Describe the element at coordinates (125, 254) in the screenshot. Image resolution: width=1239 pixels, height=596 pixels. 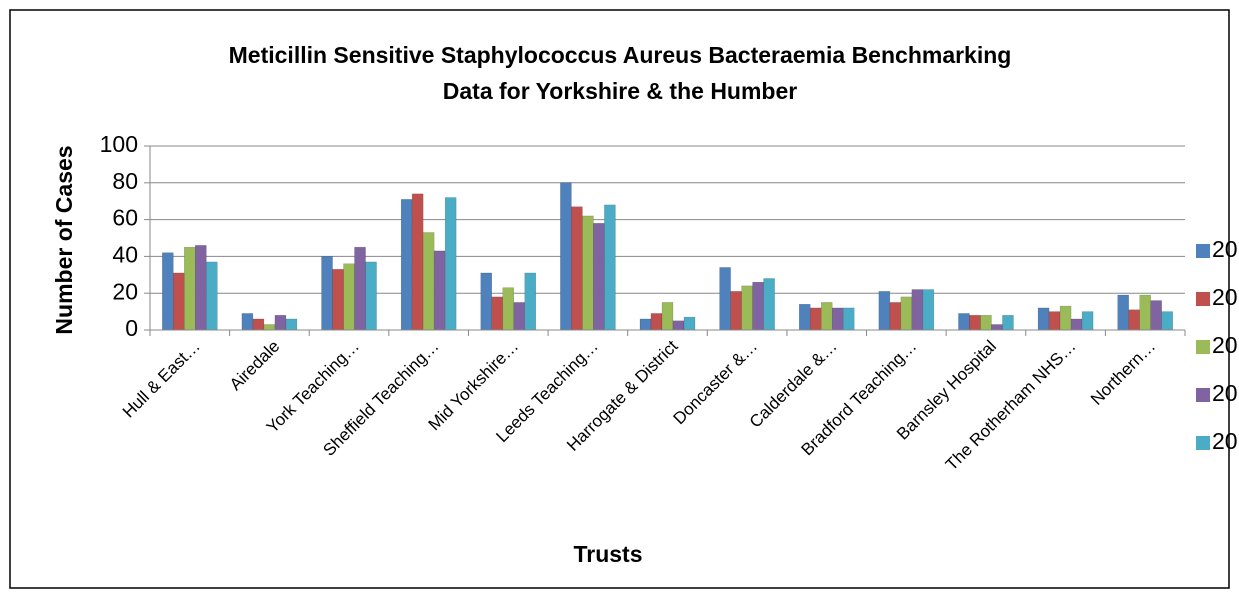
I see `y-tick-label: 40` at that location.